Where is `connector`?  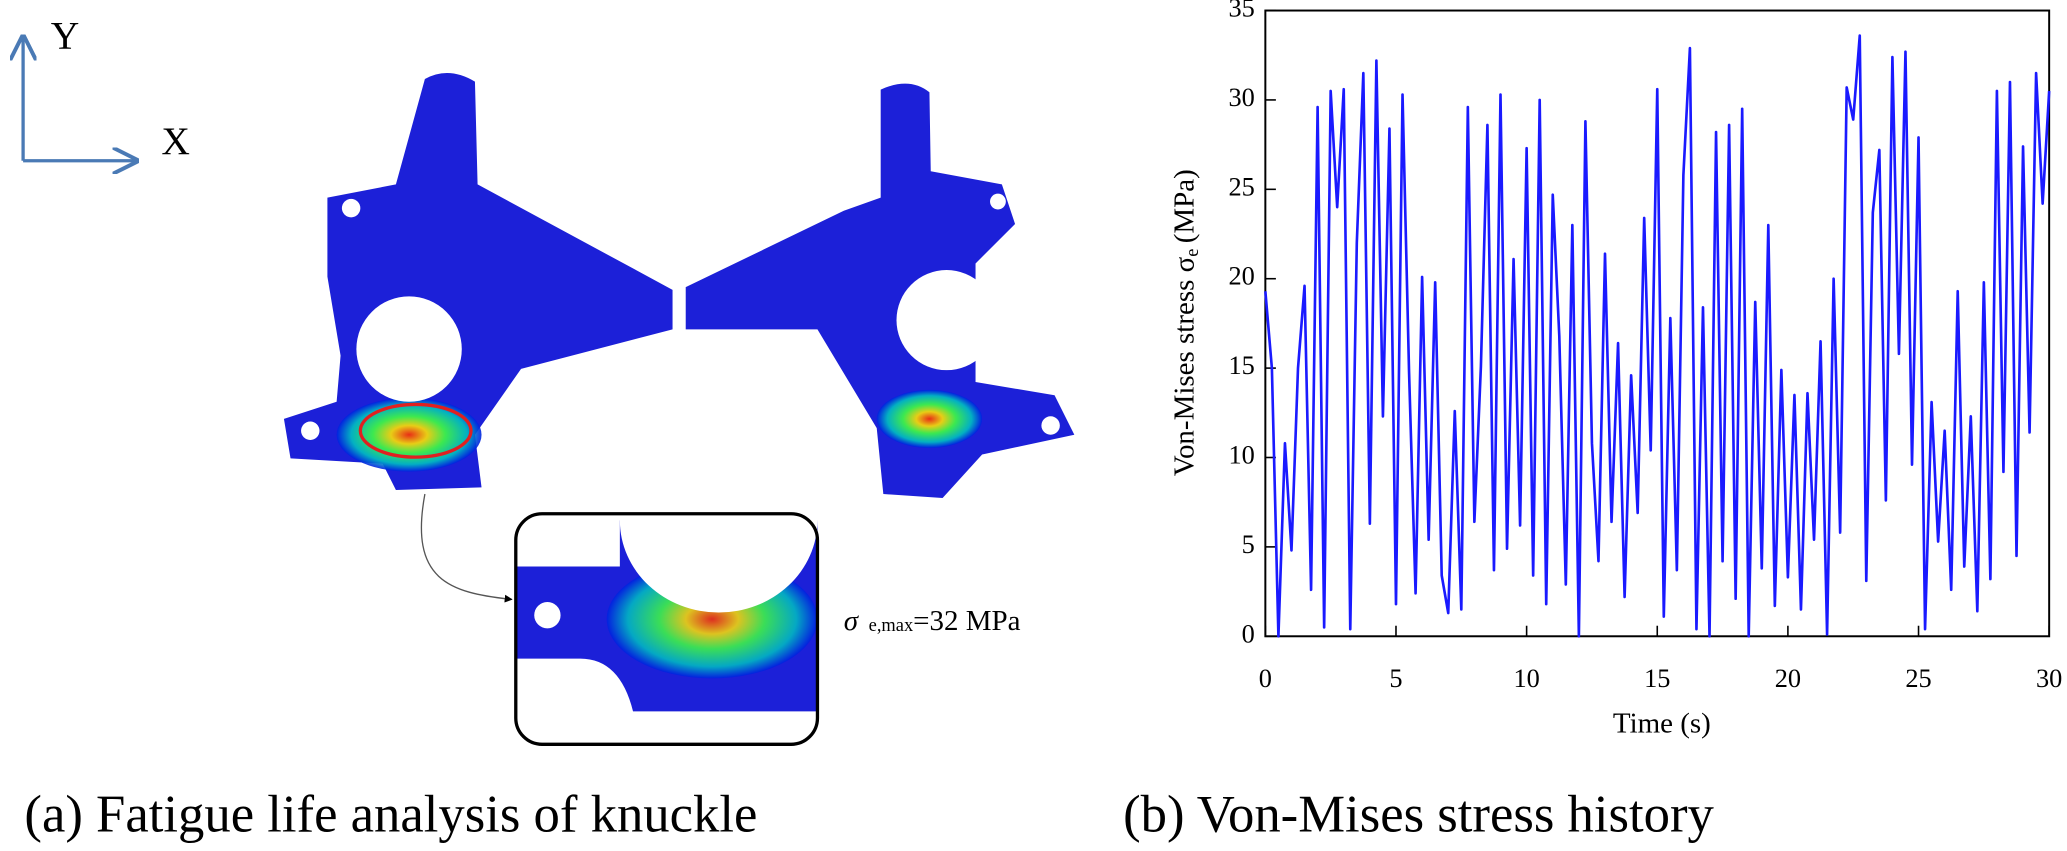 connector is located at coordinates (466, 548).